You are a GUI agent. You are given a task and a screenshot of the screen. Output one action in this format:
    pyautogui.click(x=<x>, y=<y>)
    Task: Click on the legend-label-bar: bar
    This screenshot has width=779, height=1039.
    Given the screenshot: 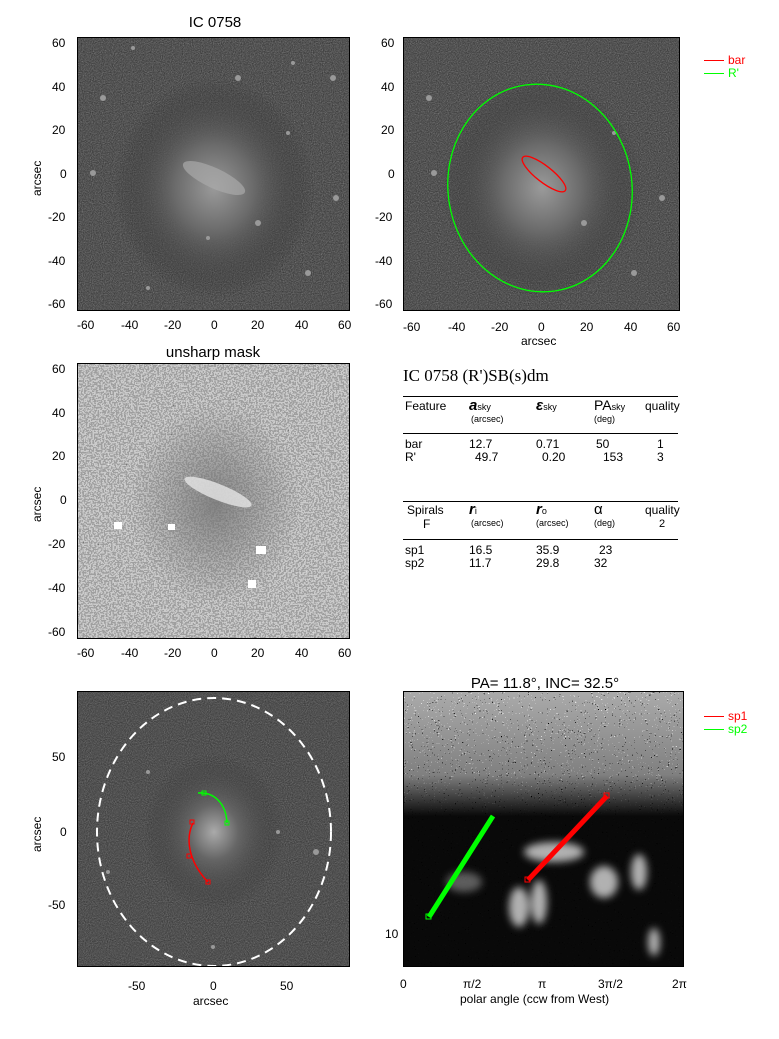 What is the action you would take?
    pyautogui.click(x=737, y=60)
    